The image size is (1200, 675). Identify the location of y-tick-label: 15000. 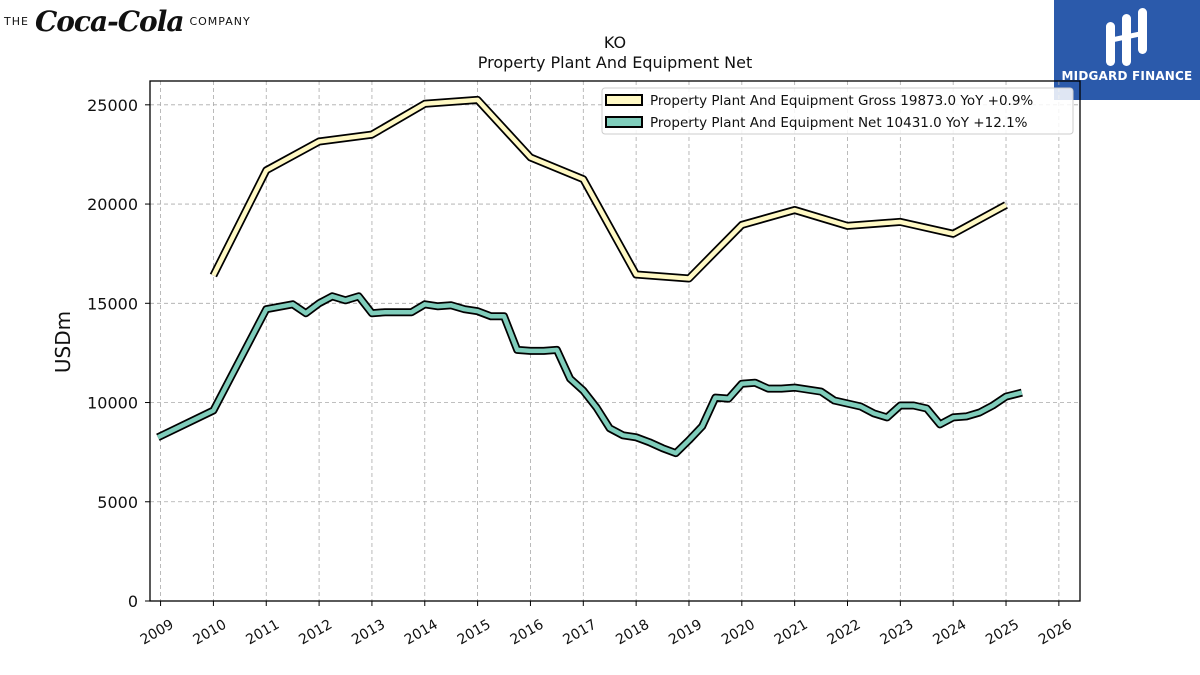
(112, 303).